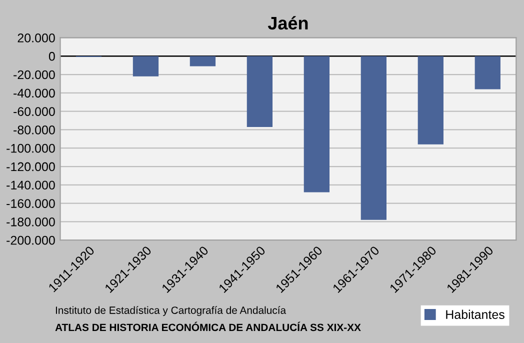 The width and height of the screenshot is (524, 343). Describe the element at coordinates (51, 56) in the screenshot. I see `y-tick-label: 0` at that location.